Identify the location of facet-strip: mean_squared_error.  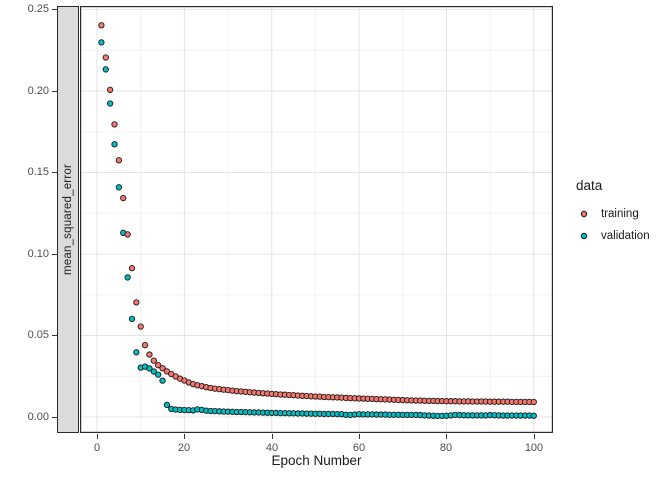
(68, 219).